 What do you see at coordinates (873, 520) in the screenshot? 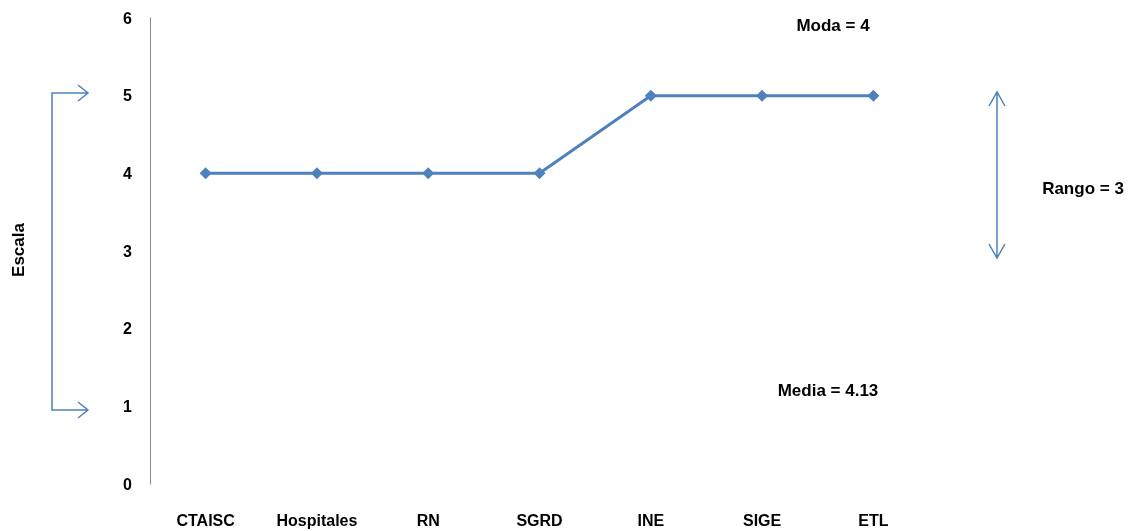
I see `x-tick-label: ETL` at bounding box center [873, 520].